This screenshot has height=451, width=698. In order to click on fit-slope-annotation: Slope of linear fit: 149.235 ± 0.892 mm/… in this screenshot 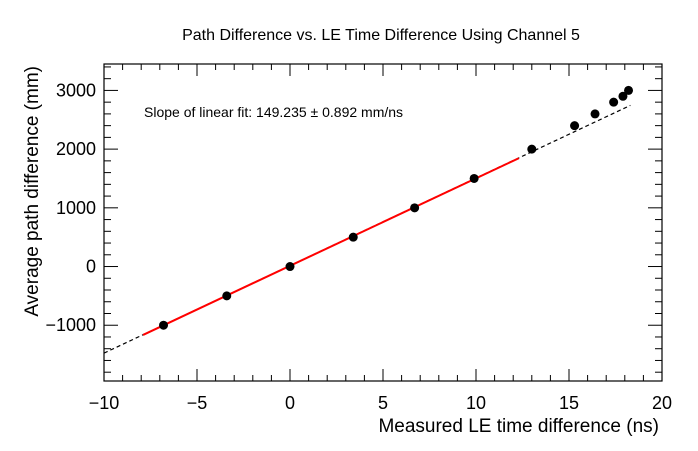, I will do `click(273, 112)`.